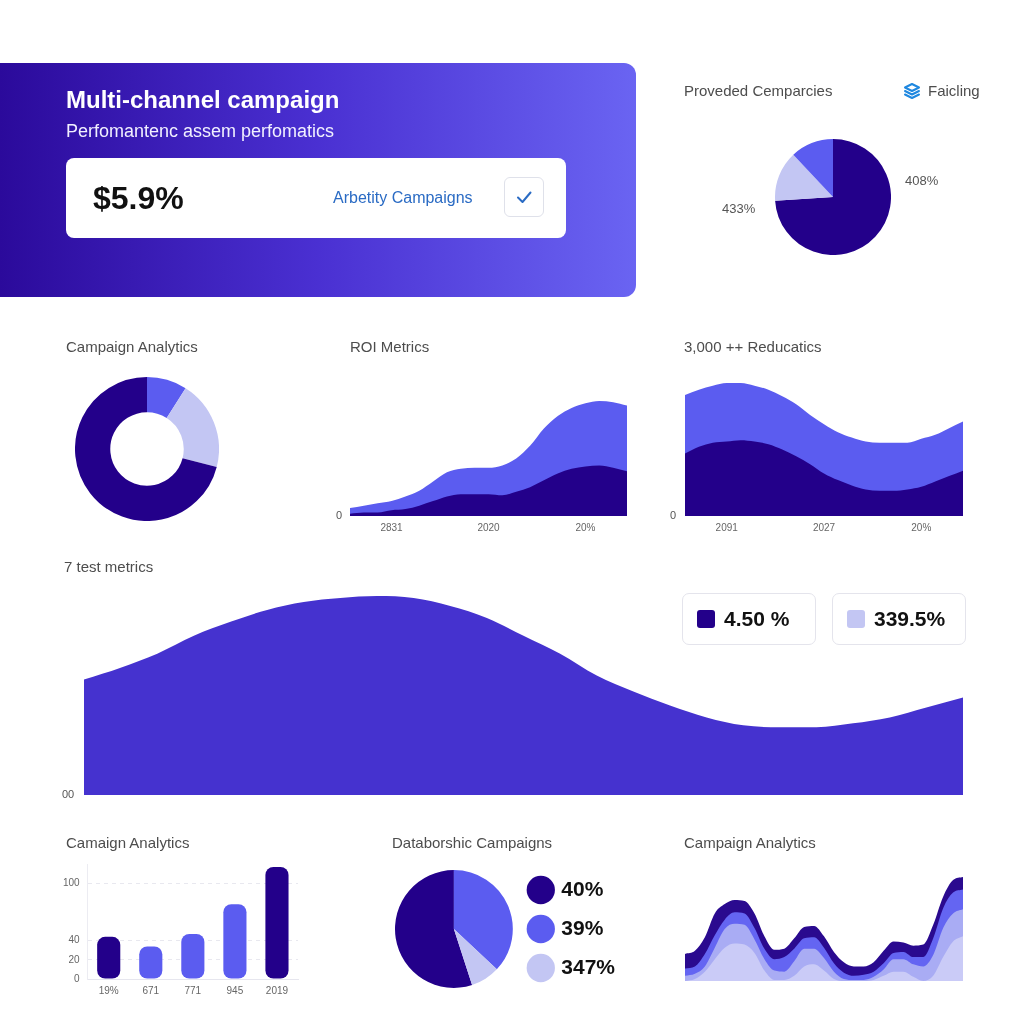  What do you see at coordinates (151, 990) in the screenshot?
I see `x-tick-label: 671` at bounding box center [151, 990].